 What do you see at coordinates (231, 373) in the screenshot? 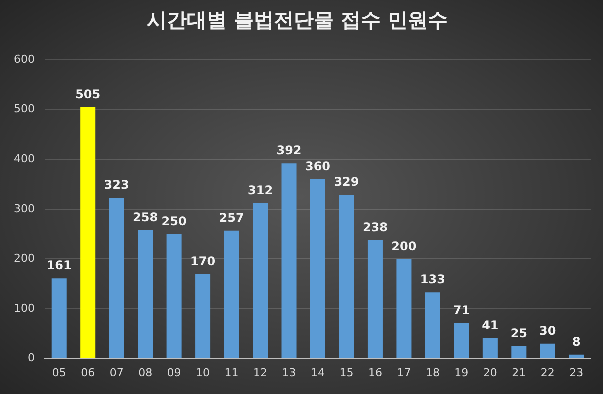
I see `x-tick-label: 11` at bounding box center [231, 373].